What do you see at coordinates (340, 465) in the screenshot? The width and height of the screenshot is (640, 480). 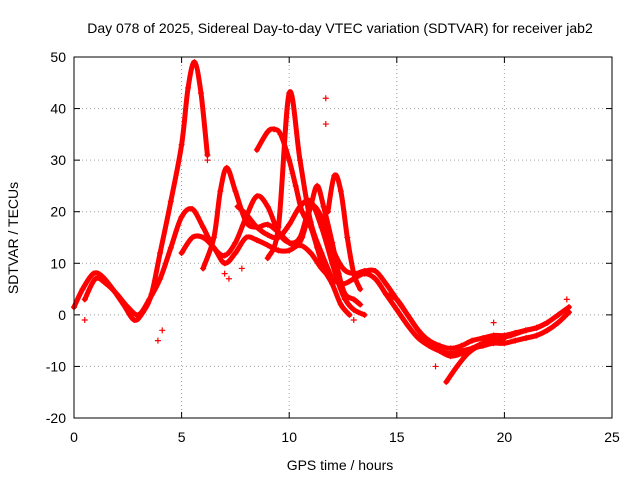 I see `x-axis-label: GPS time / hours` at bounding box center [340, 465].